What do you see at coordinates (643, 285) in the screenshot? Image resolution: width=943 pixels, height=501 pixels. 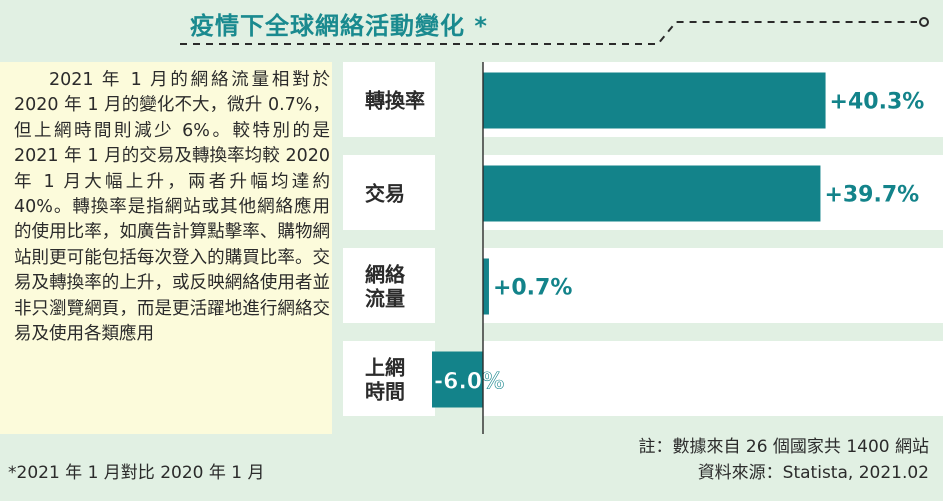 I see `row-band` at bounding box center [643, 285].